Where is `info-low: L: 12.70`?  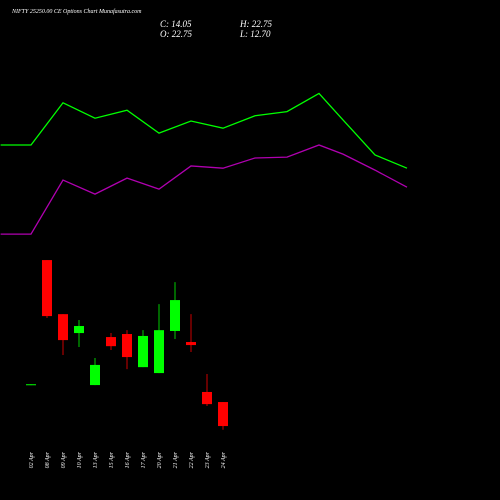 info-low: L: 12.70 is located at coordinates (255, 34).